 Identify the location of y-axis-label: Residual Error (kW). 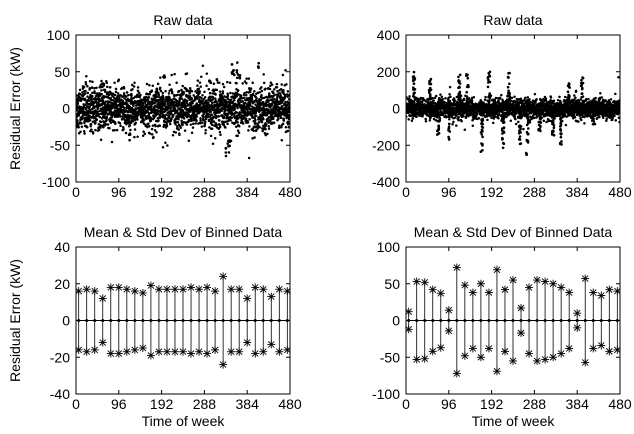
(15, 108).